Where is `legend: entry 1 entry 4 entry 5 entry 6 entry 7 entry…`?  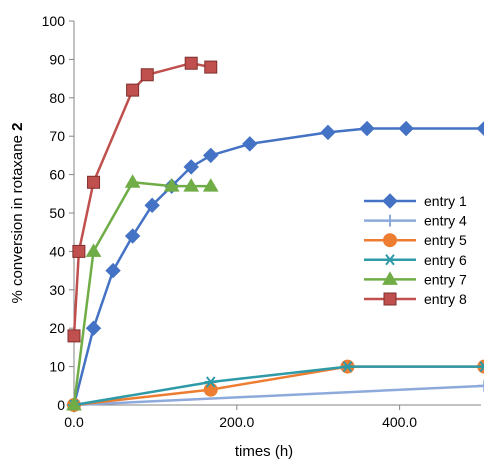
legend: entry 1 entry 4 entry 5 entry 6 entry 7 entry… is located at coordinates (415, 250).